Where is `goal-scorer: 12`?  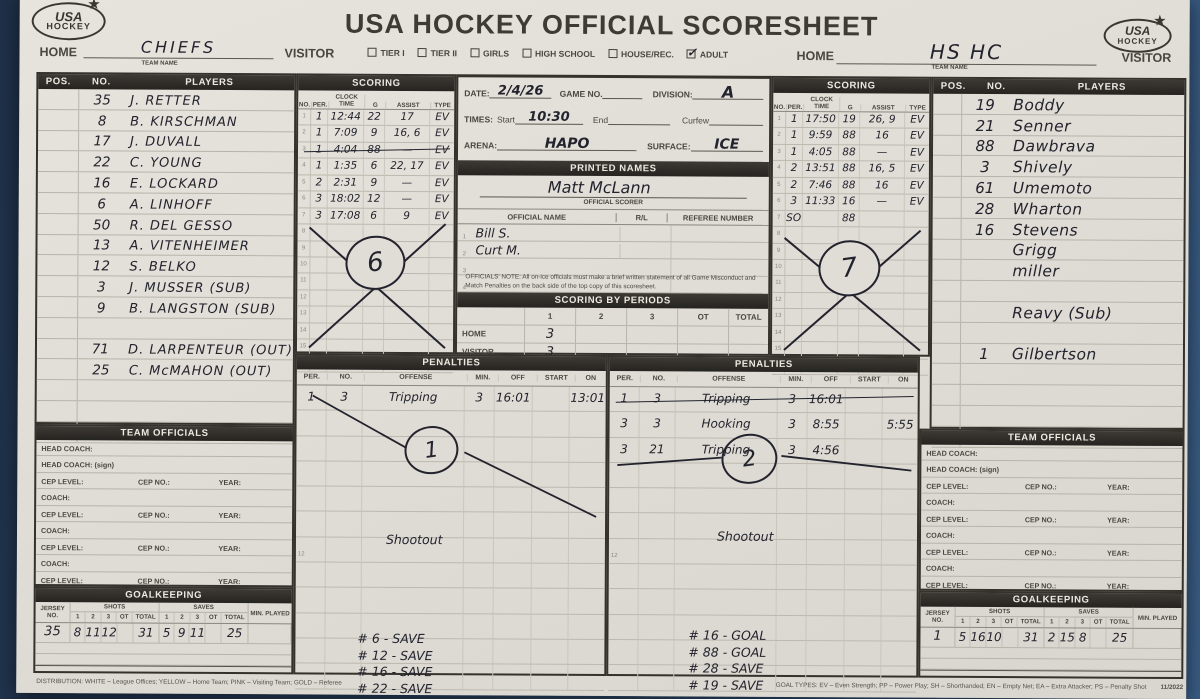 goal-scorer: 12 is located at coordinates (374, 200).